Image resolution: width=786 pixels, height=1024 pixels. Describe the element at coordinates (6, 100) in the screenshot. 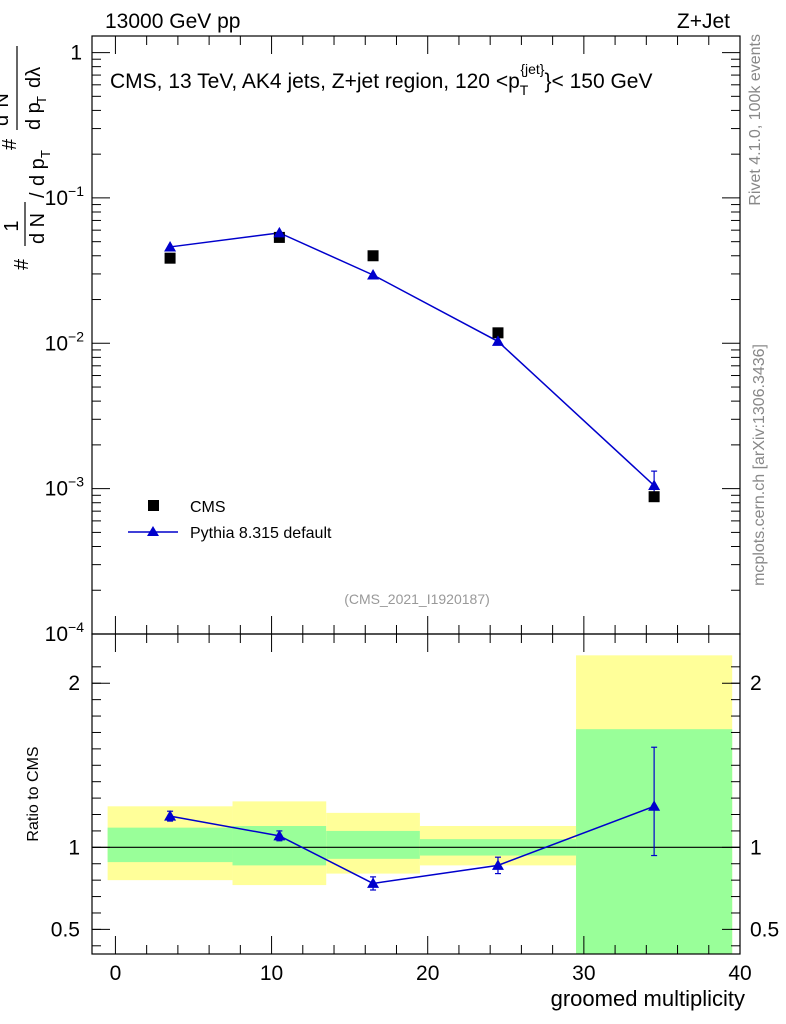

I see `ylabel-n: N` at that location.